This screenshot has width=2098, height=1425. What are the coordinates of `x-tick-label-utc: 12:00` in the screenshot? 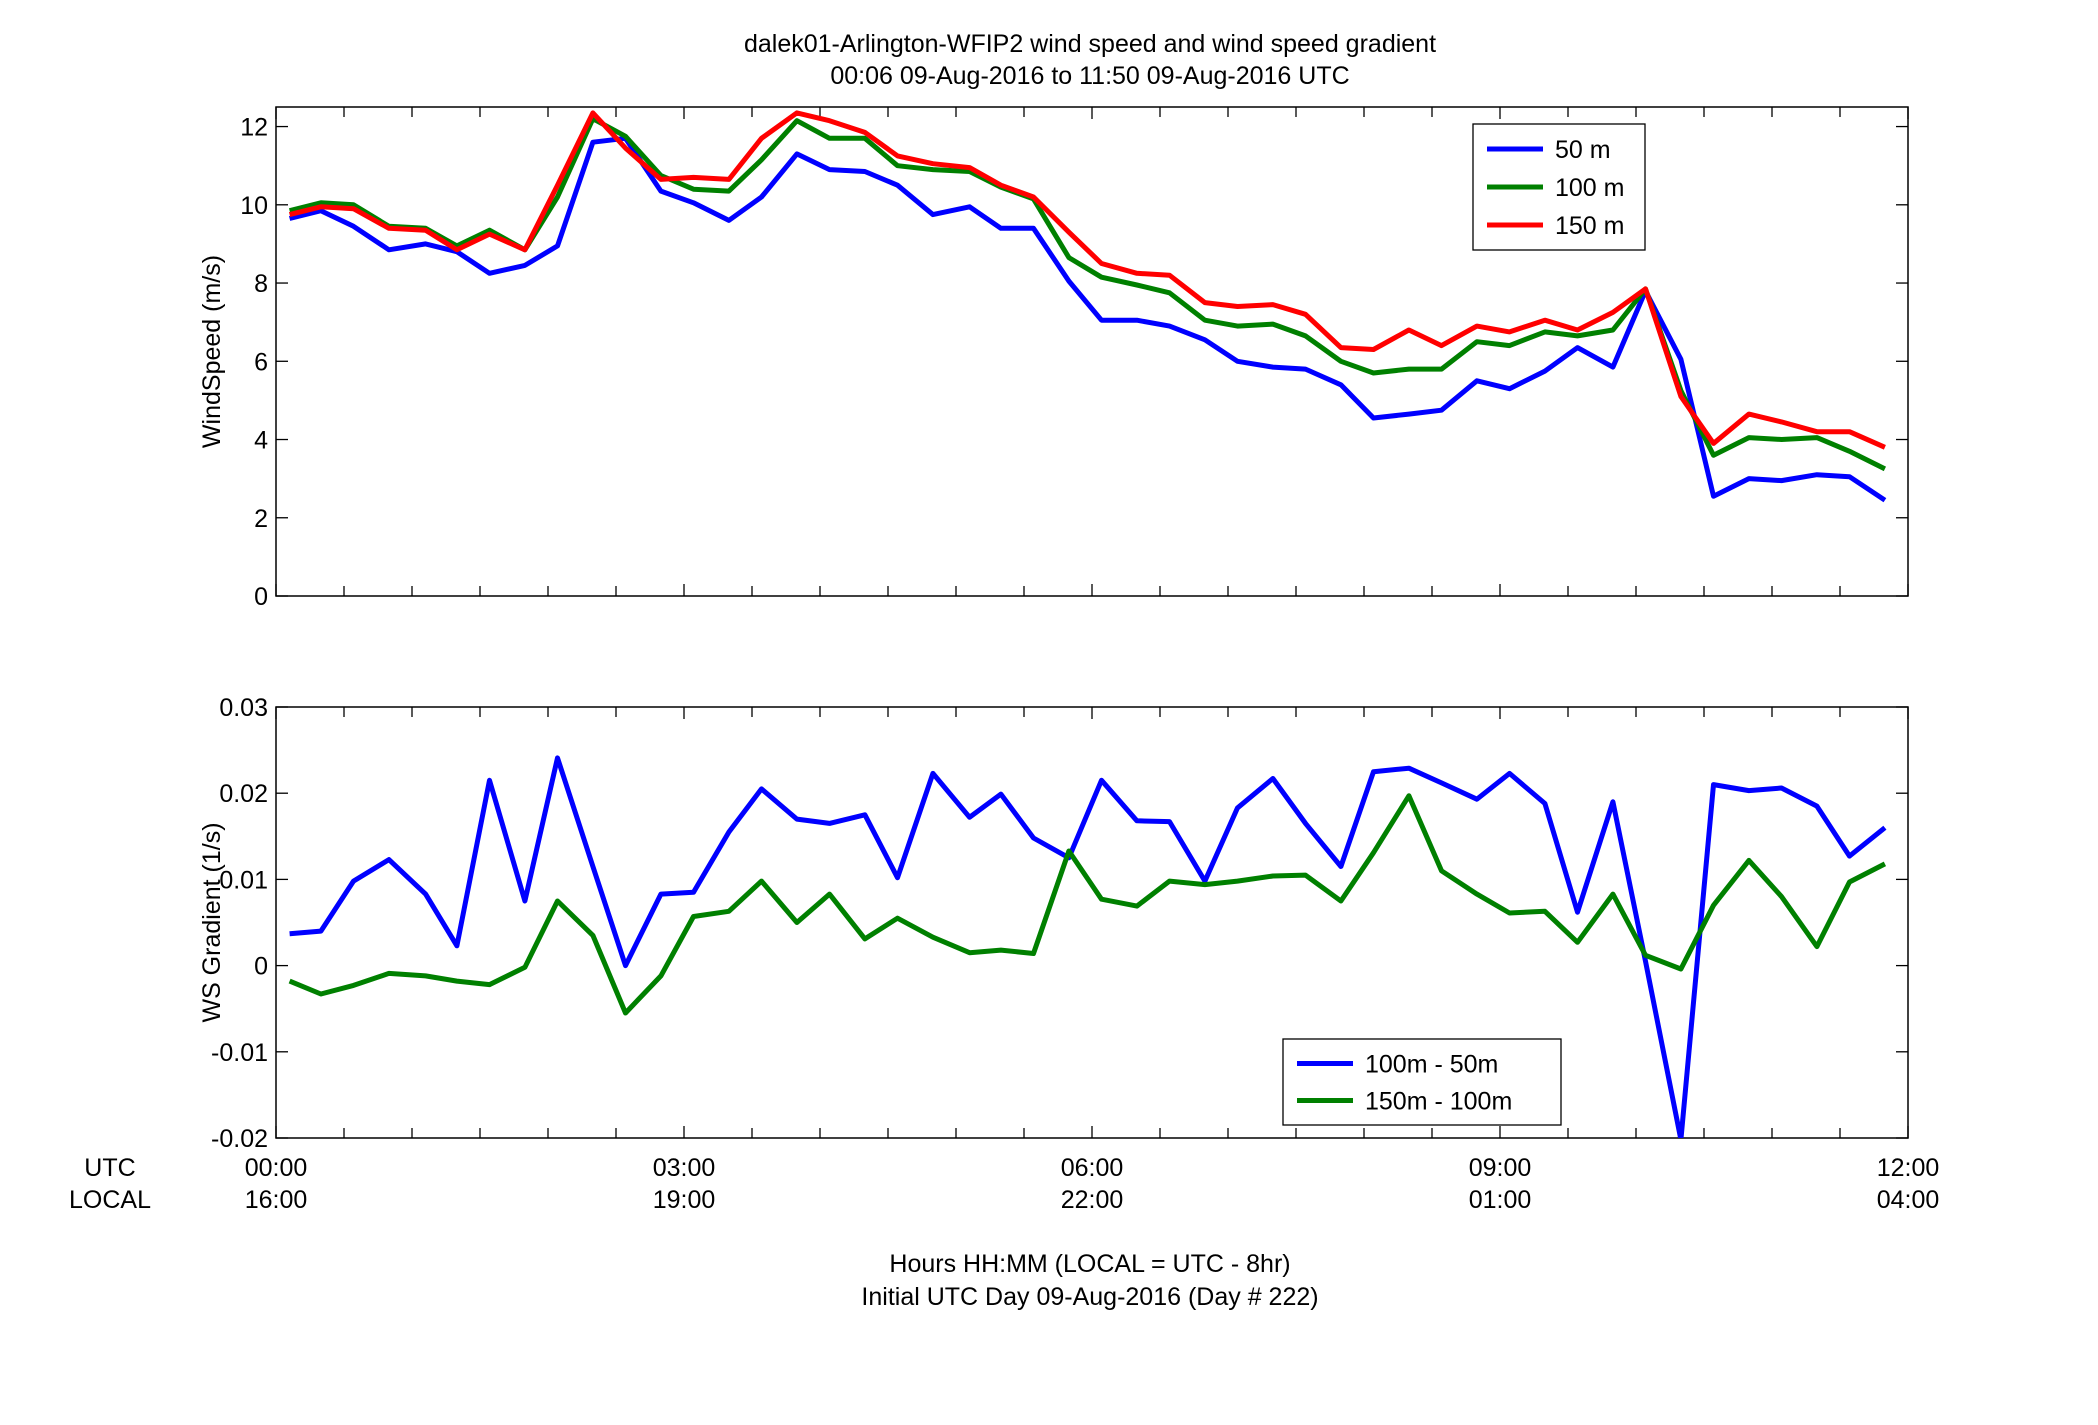 It's located at (1908, 1168).